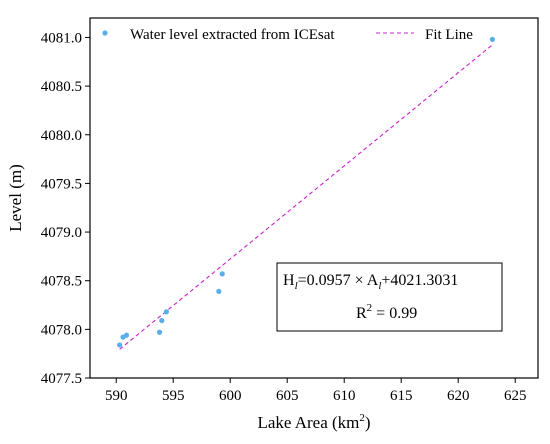 Image resolution: width=550 pixels, height=444 pixels. What do you see at coordinates (230, 396) in the screenshot?
I see `x-tick-label: 600` at bounding box center [230, 396].